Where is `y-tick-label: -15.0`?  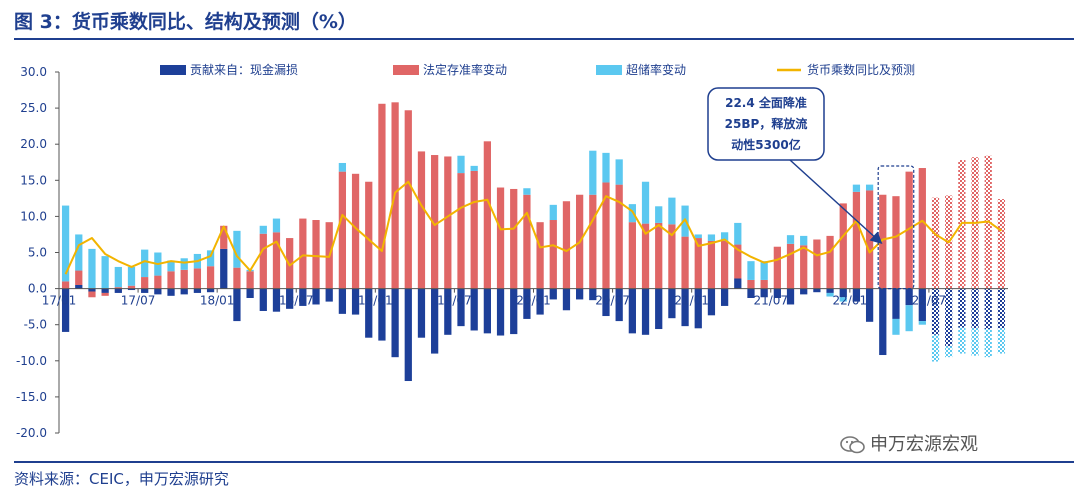 y-tick-label: -15.0 is located at coordinates (31, 397).